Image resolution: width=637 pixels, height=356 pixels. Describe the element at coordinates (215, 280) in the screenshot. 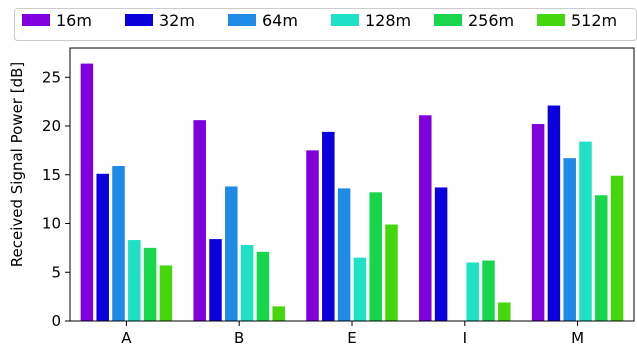

I see `bar-B-32m` at that location.